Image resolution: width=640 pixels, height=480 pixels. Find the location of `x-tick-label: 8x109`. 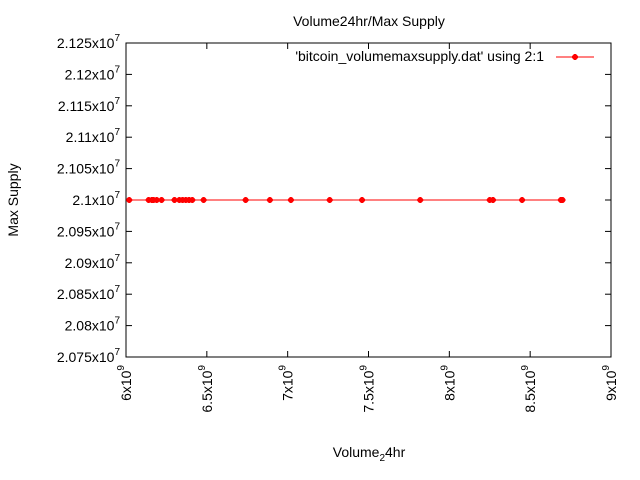

x-tick-label: 8x109 is located at coordinates (448, 383).